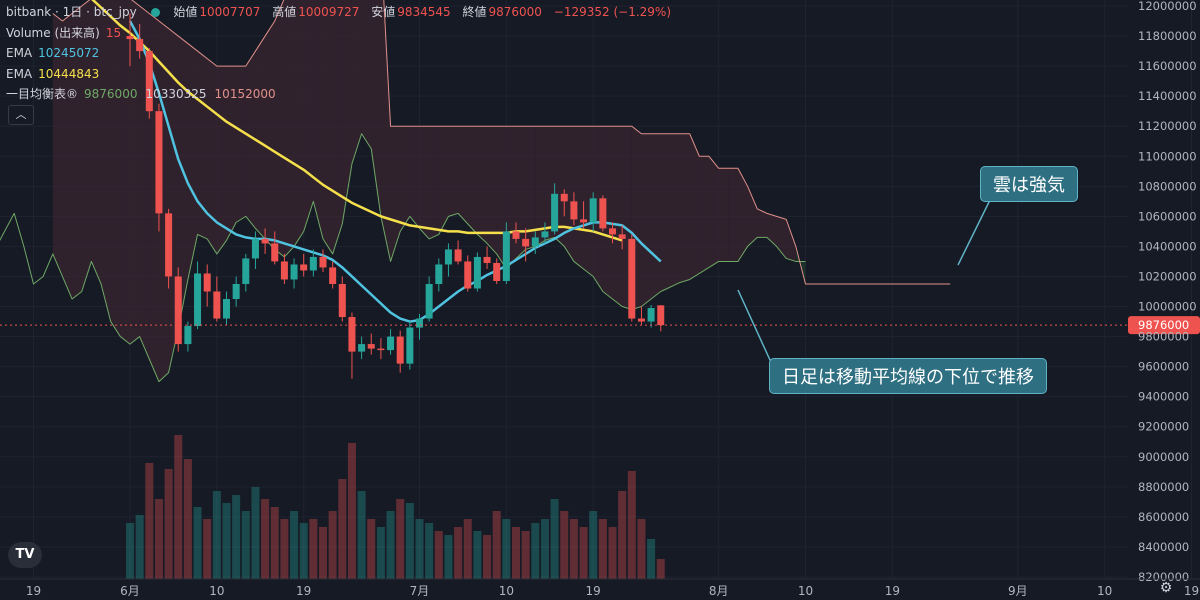  Describe the element at coordinates (908, 376) in the screenshot. I see `ma-annotation: 日足は移動平均線の下位で推移` at that location.